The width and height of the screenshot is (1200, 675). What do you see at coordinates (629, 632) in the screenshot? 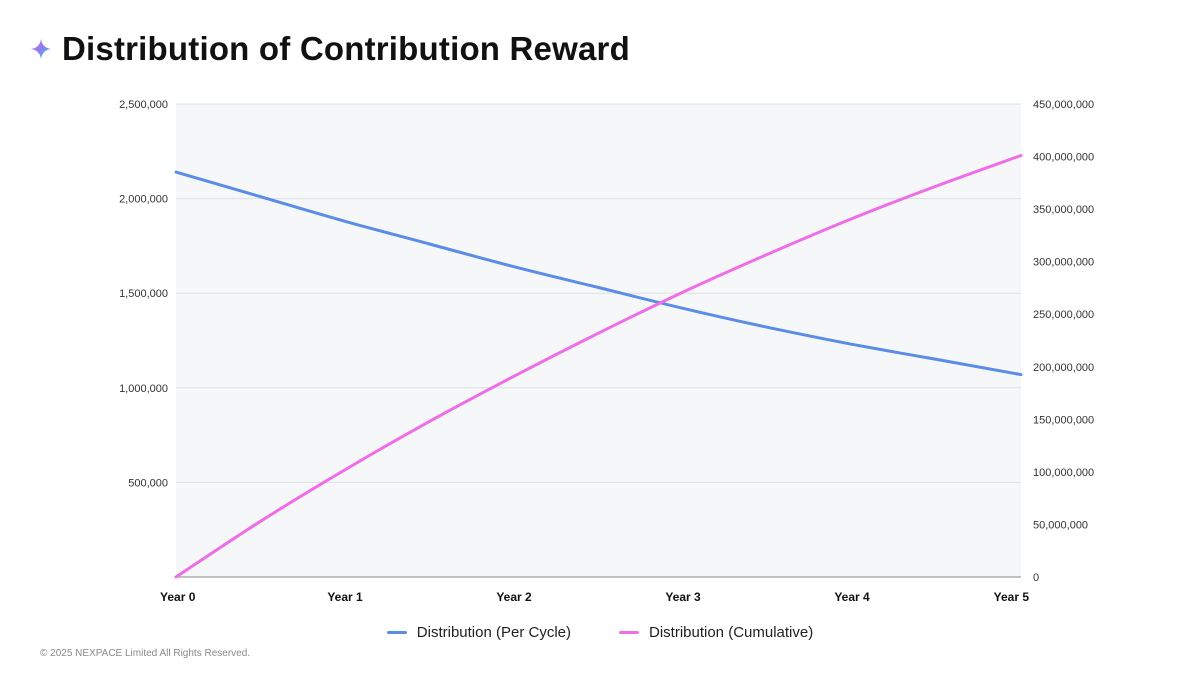
I see `legend-swatch-cumulative` at bounding box center [629, 632].